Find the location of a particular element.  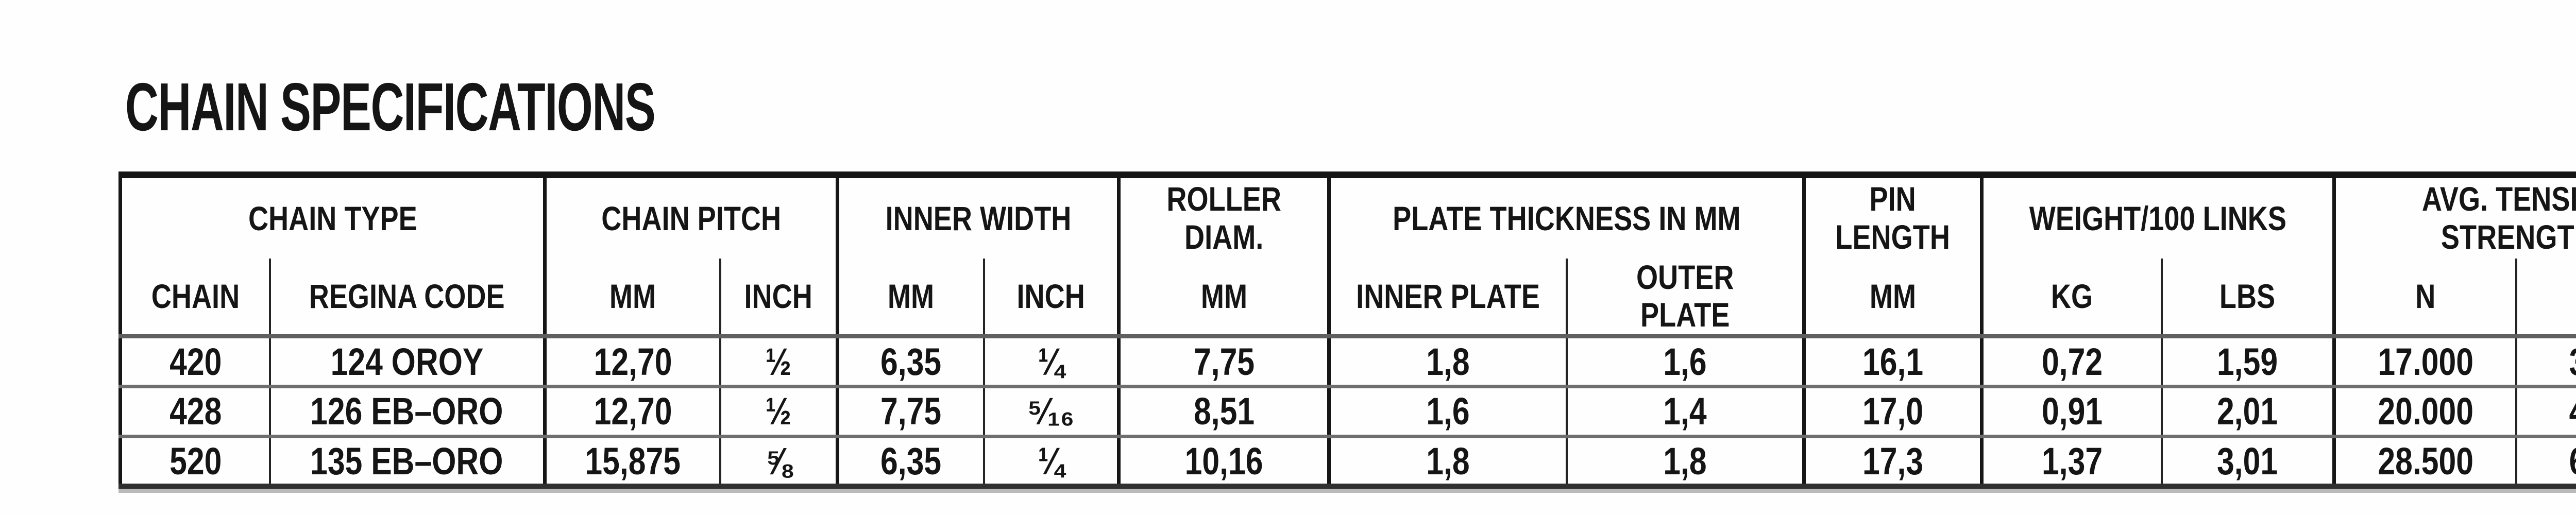

subheader-lbs-weight: LBS is located at coordinates (2247, 299).